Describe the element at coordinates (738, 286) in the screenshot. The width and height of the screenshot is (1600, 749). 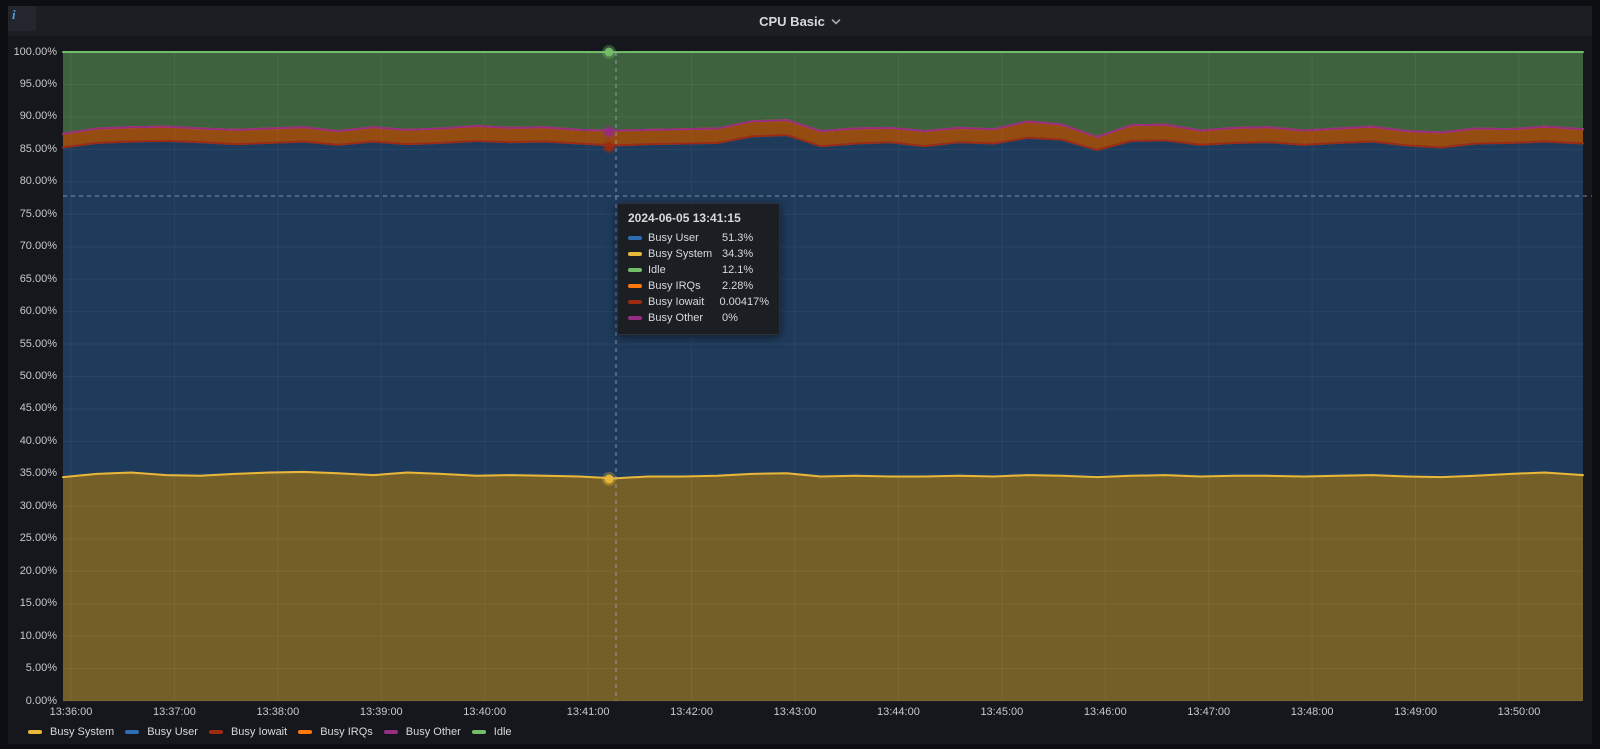
I see `tooltip-series-value: 2.28%` at that location.